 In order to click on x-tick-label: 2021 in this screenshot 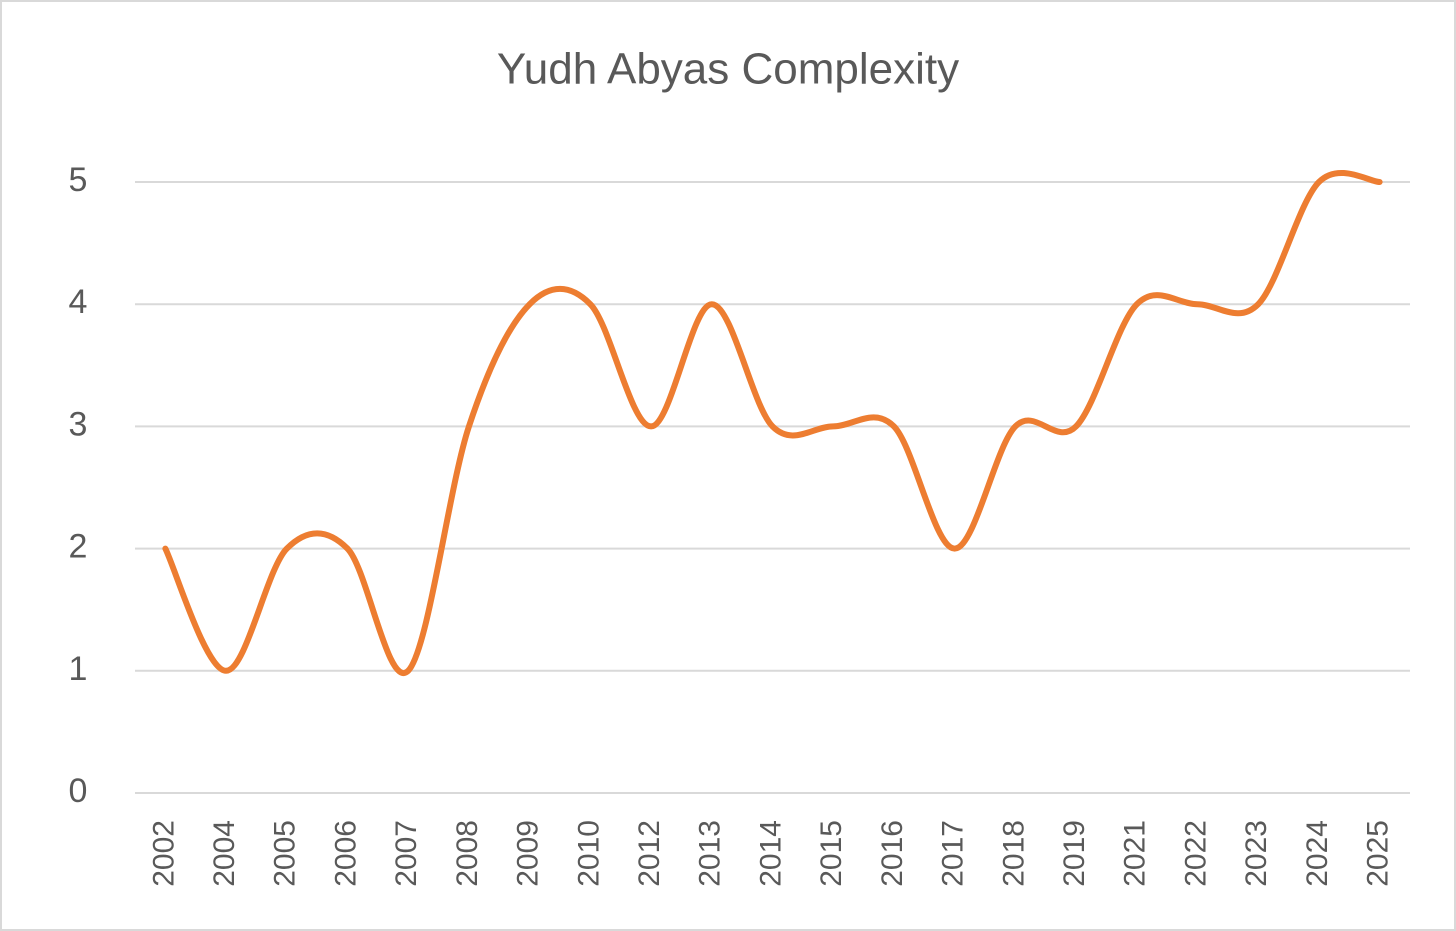, I will do `click(1135, 853)`.